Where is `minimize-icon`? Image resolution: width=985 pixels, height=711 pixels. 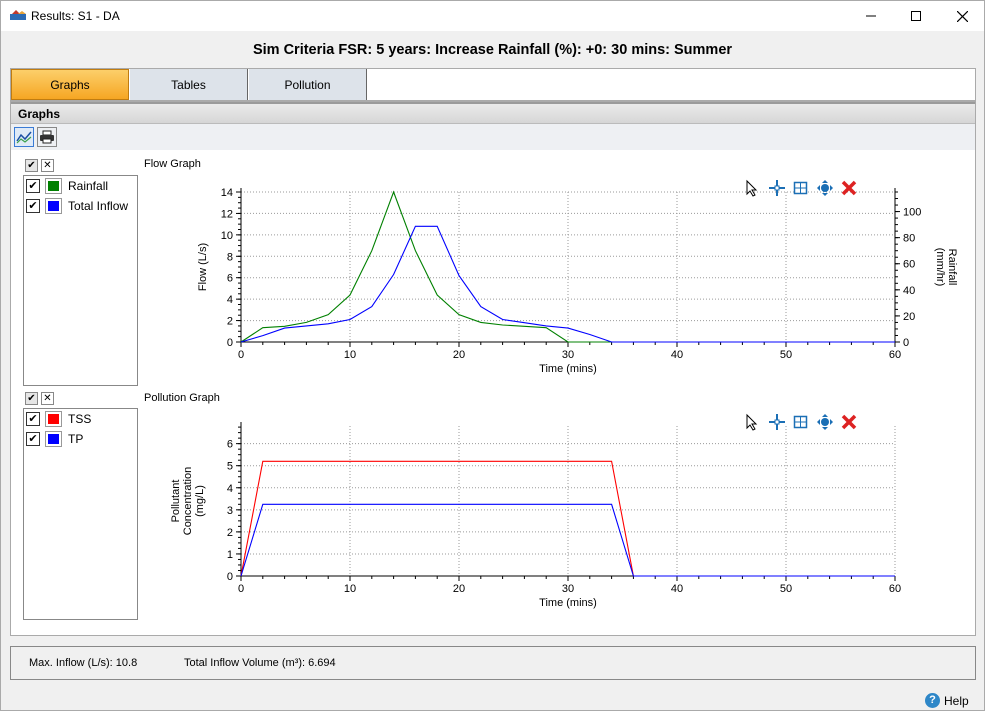
minimize-icon is located at coordinates (871, 16).